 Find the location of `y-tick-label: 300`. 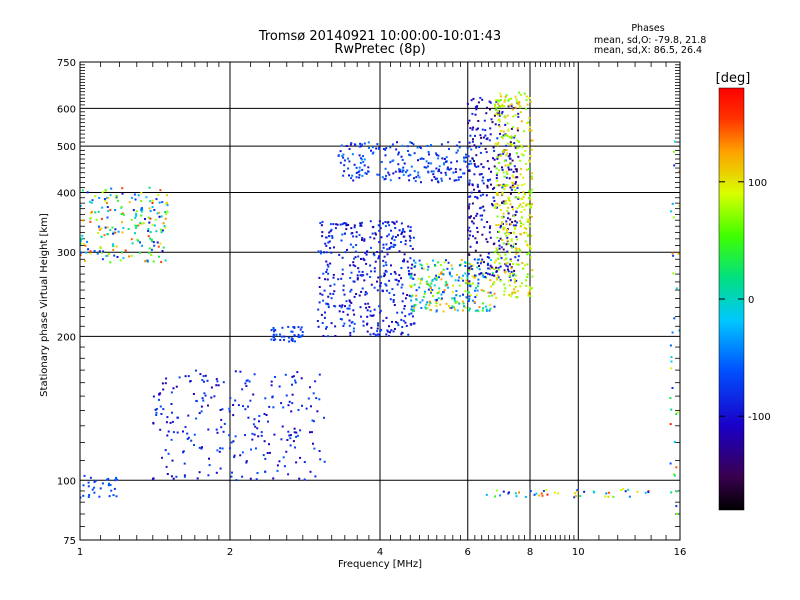

y-tick-label: 300 is located at coordinates (66, 253).